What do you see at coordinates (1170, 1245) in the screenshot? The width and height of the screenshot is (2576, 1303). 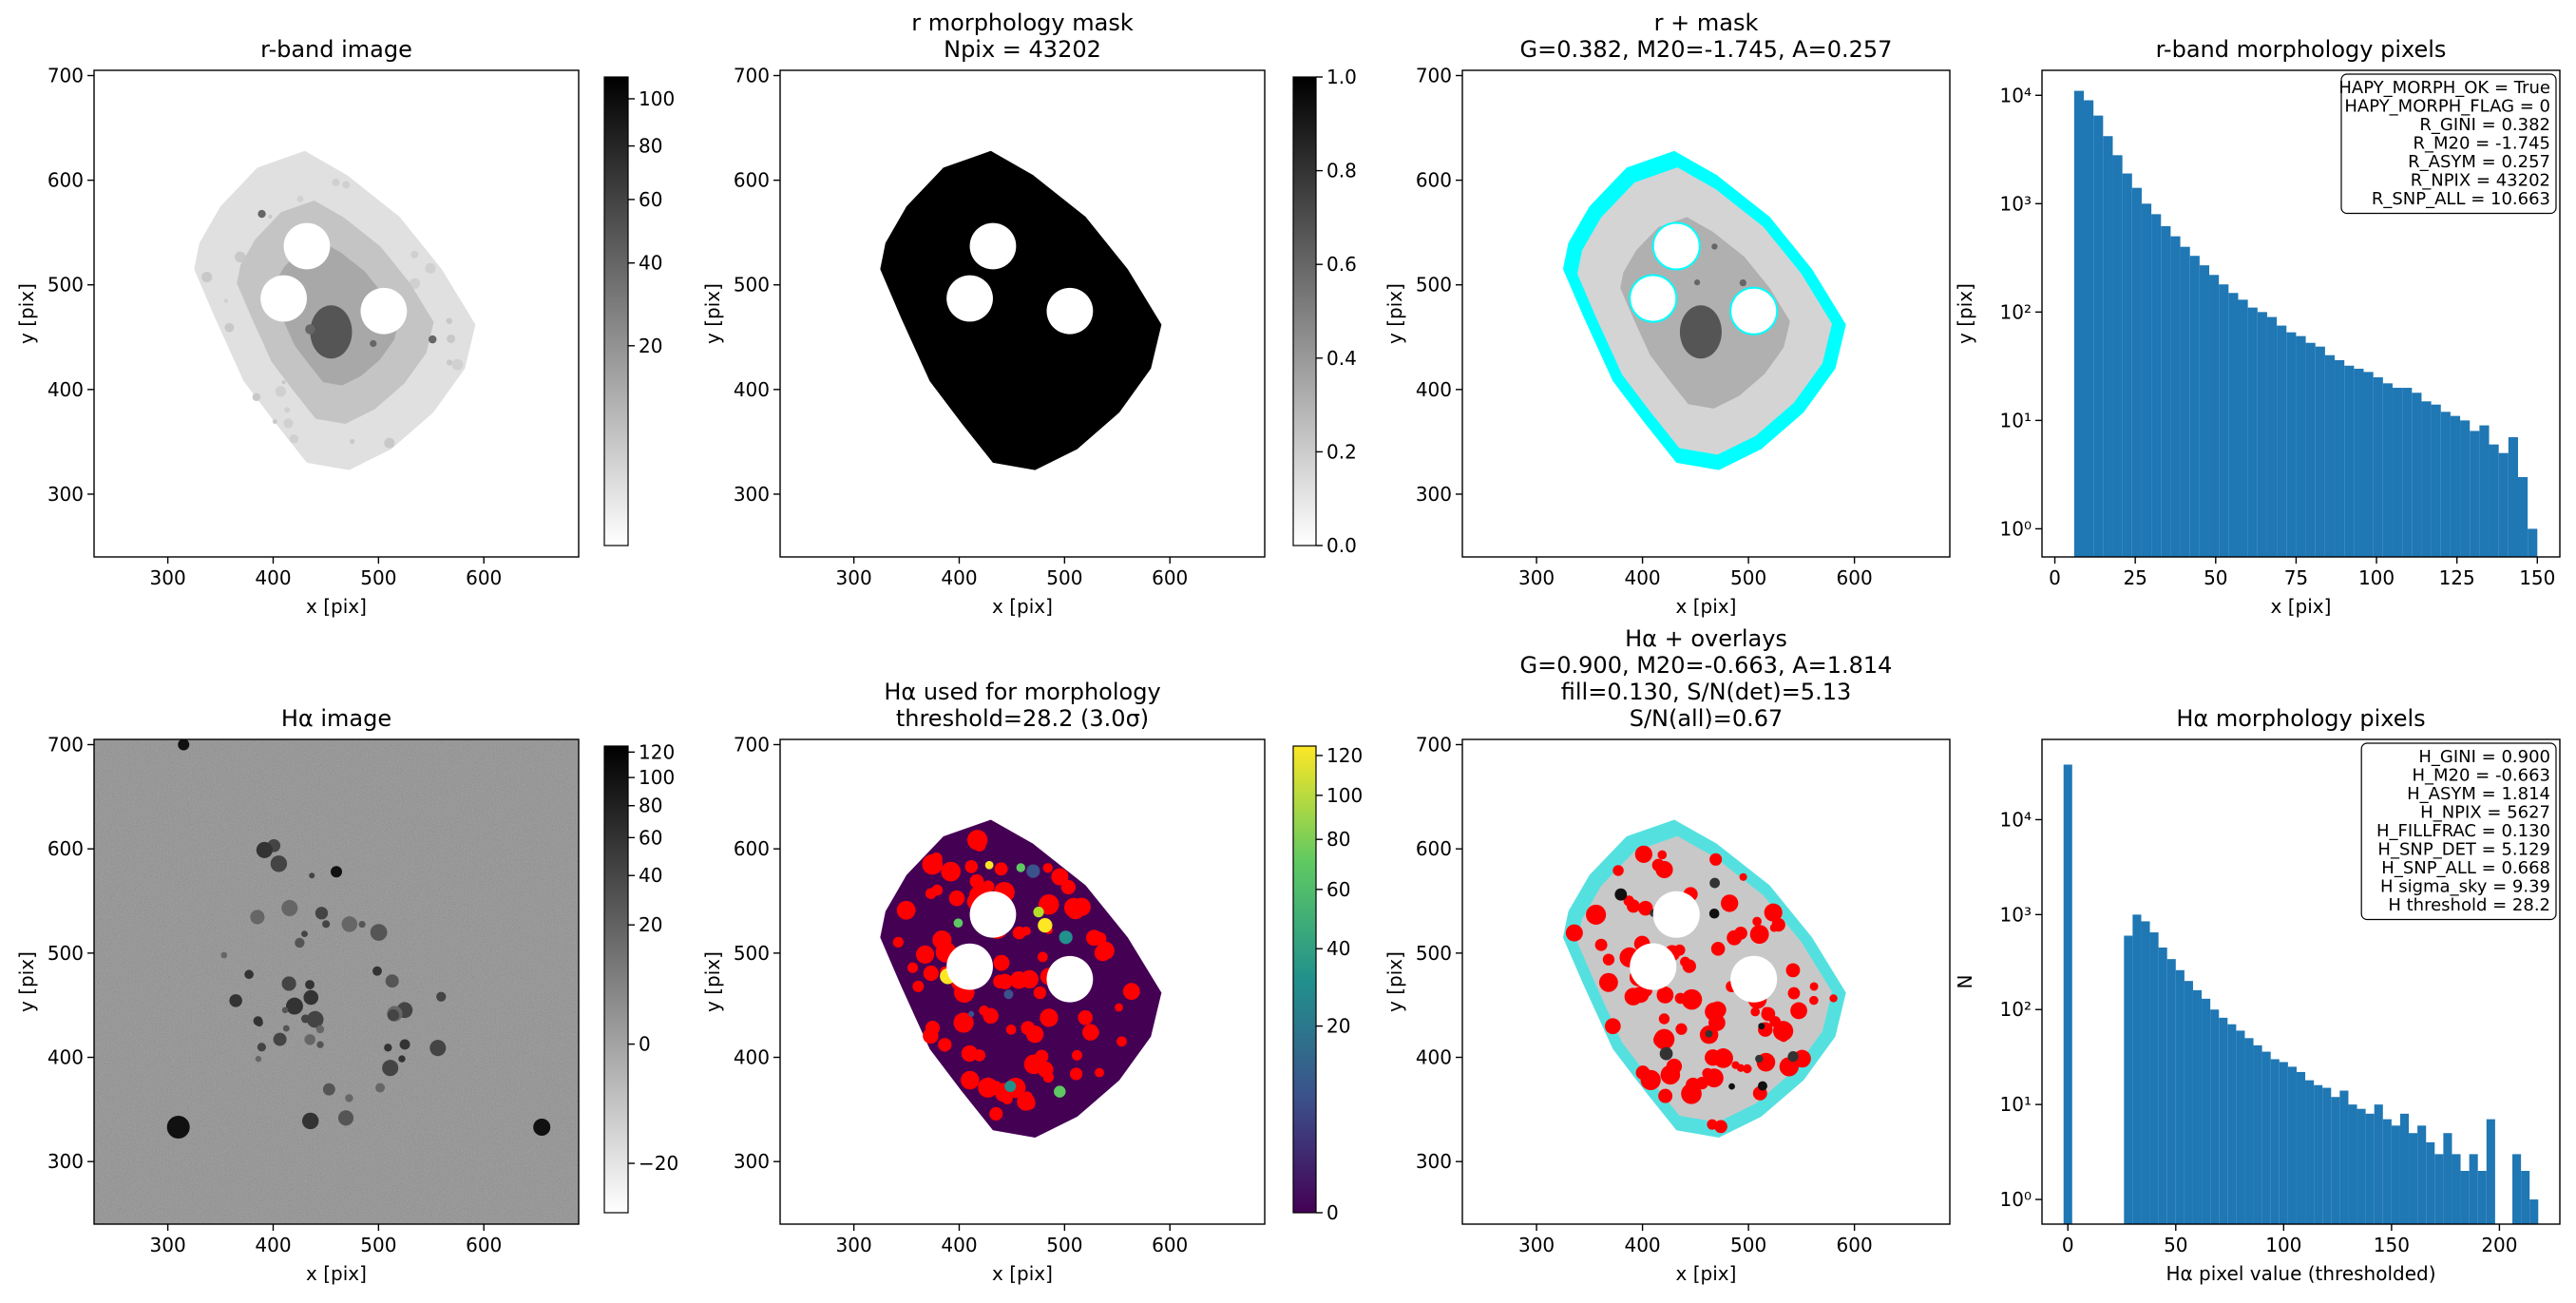 I see `x-tick-label: 600` at bounding box center [1170, 1245].